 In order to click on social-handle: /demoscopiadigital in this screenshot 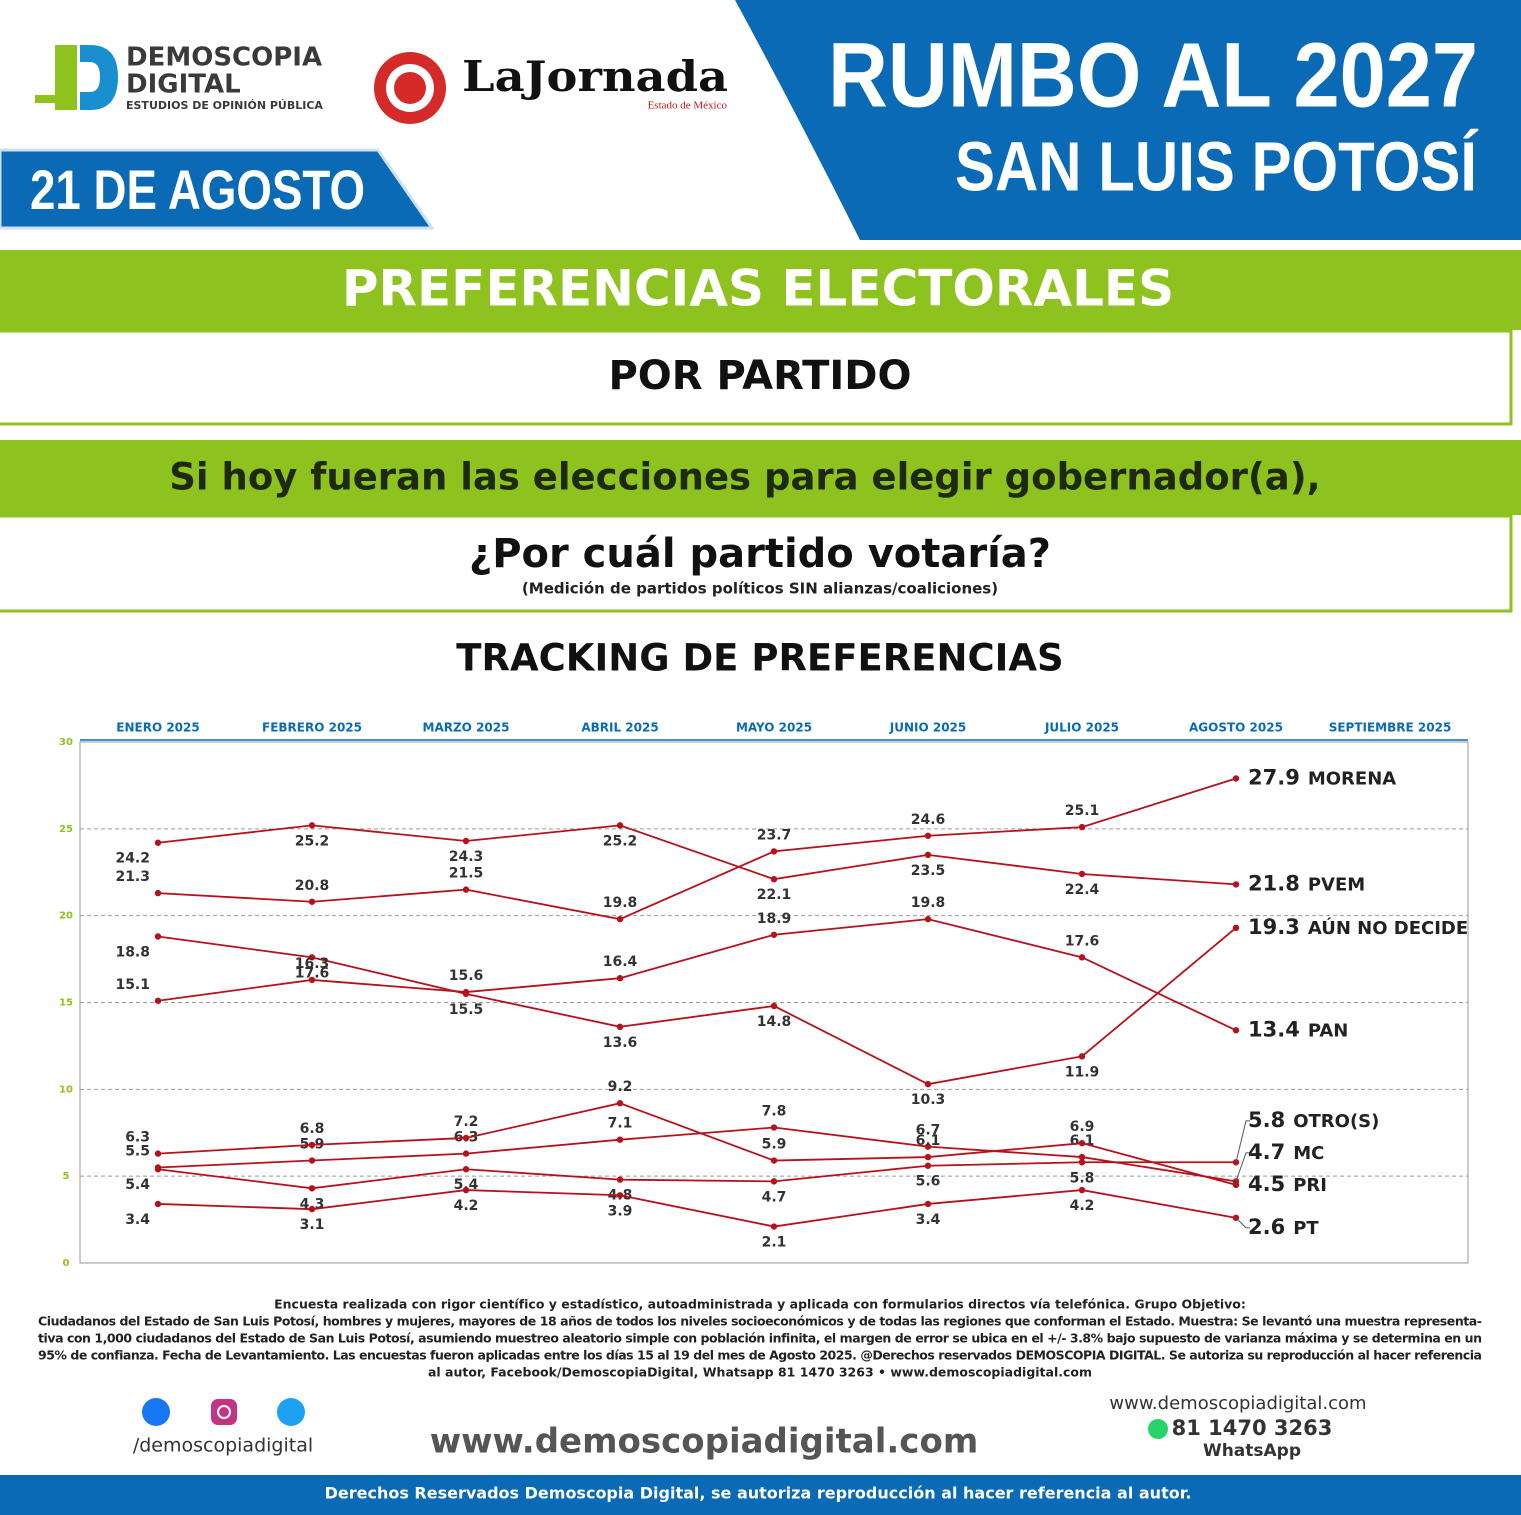, I will do `click(223, 1446)`.